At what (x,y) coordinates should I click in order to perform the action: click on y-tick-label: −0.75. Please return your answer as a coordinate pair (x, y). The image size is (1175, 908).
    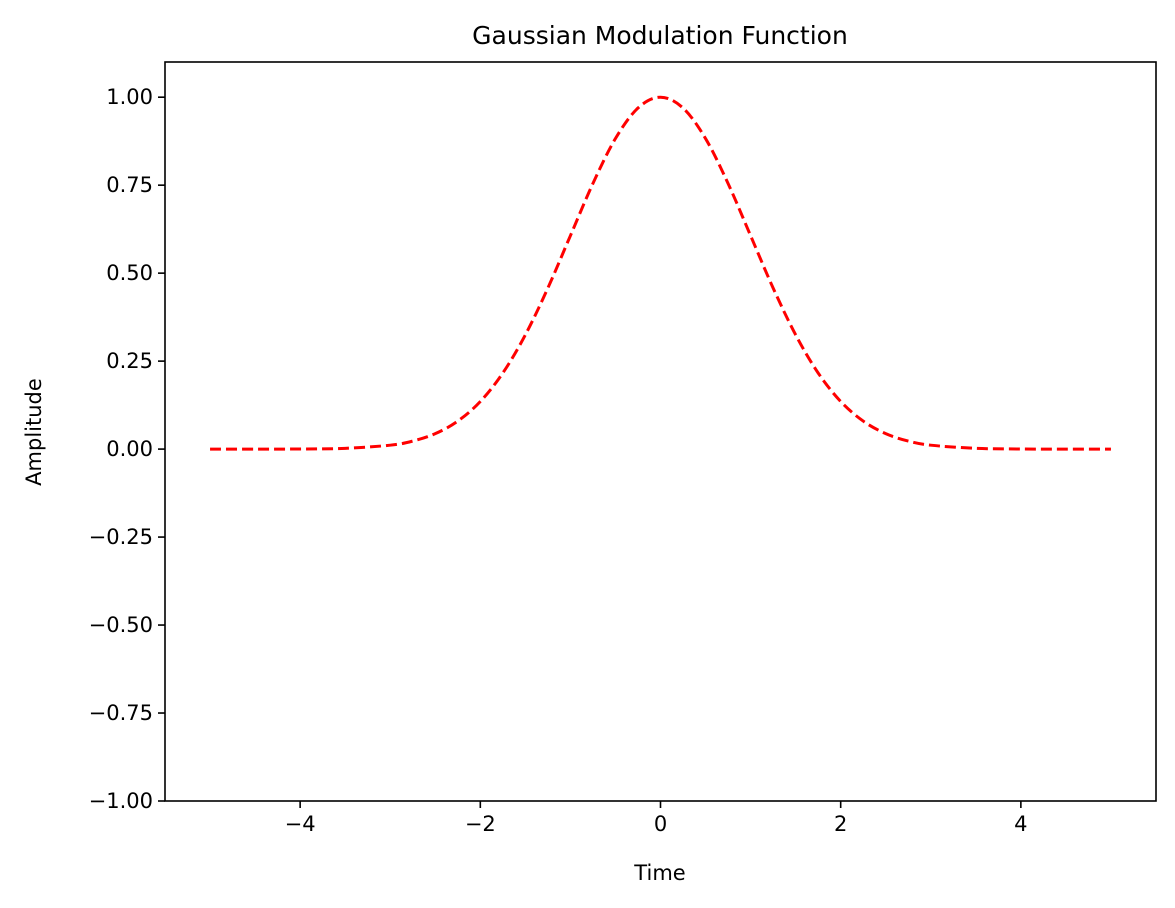
    Looking at the image, I should click on (121, 713).